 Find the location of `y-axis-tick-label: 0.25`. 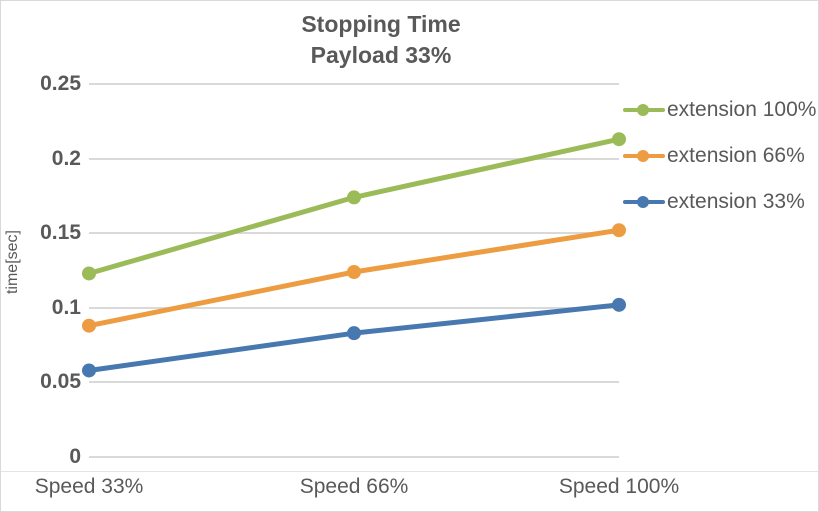

y-axis-tick-label: 0.25 is located at coordinates (60, 83).